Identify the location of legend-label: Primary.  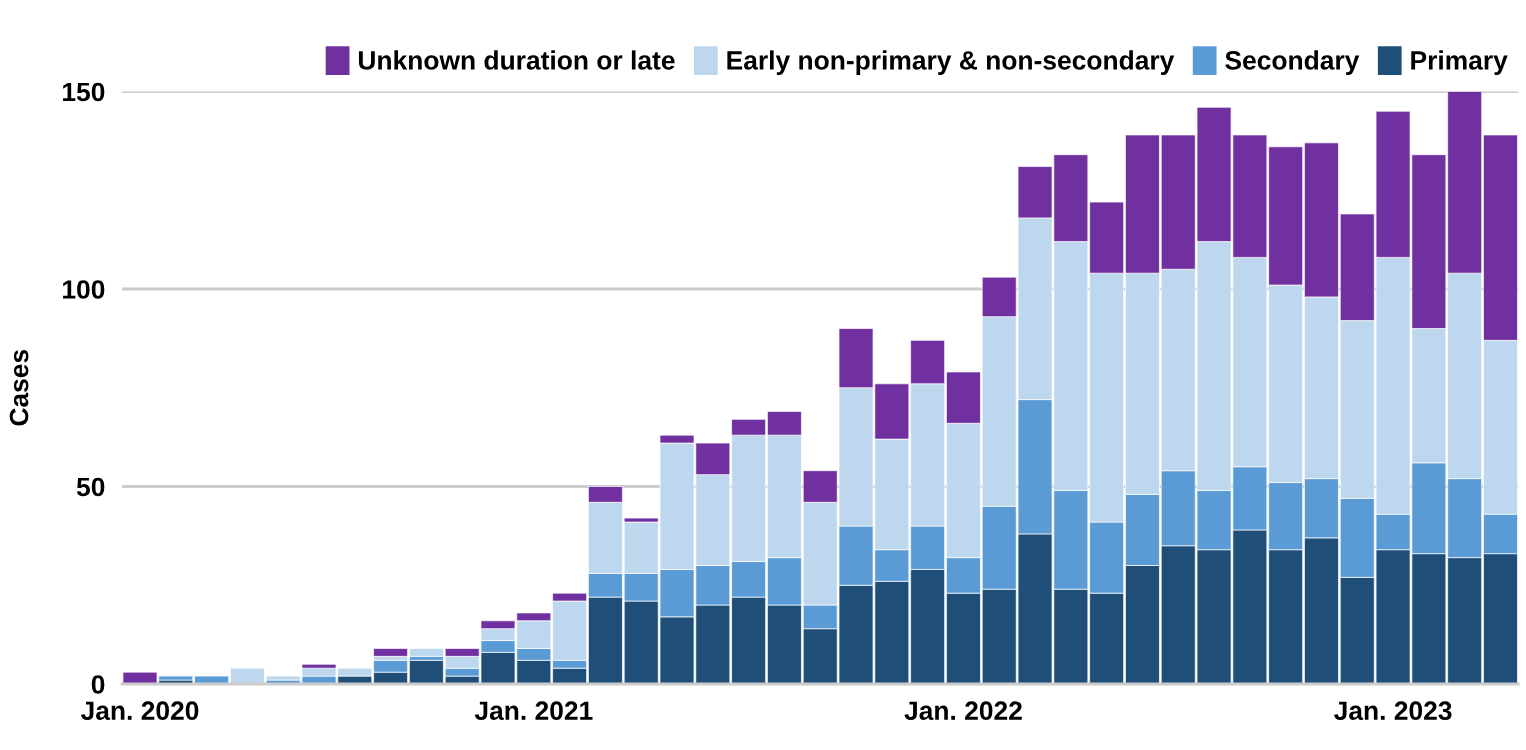
(1459, 62).